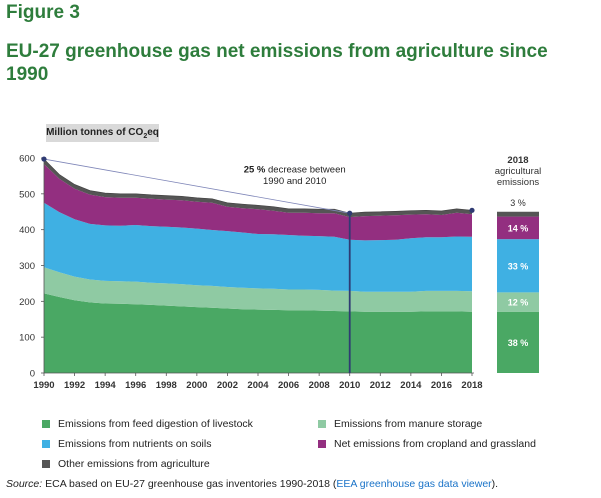  I want to click on side-bar-label-feed: 38 %, so click(518, 343).